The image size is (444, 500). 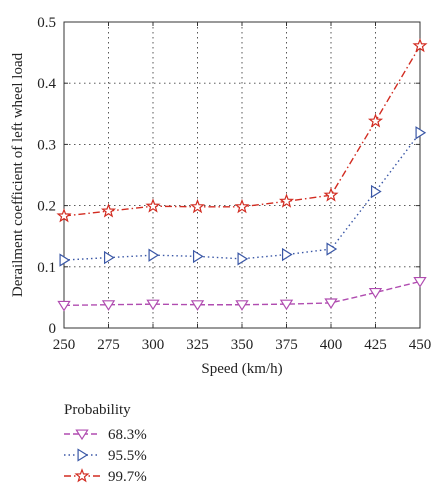 I want to click on x-tick-label: 350, so click(x=242, y=345).